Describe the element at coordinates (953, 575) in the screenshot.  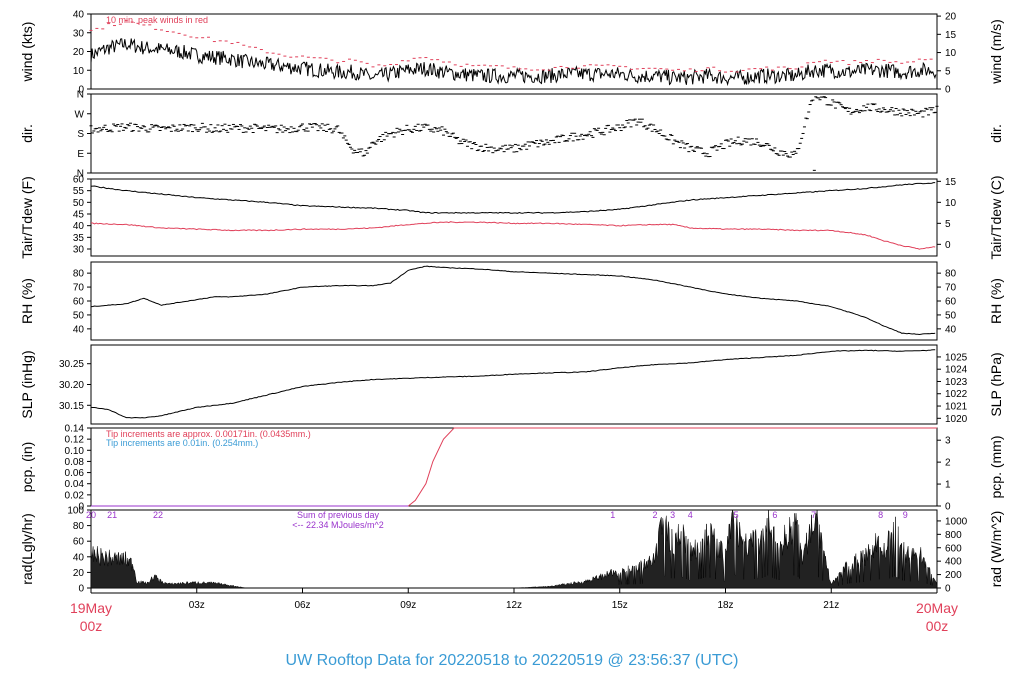
I see `y2-tick-label: 200` at that location.